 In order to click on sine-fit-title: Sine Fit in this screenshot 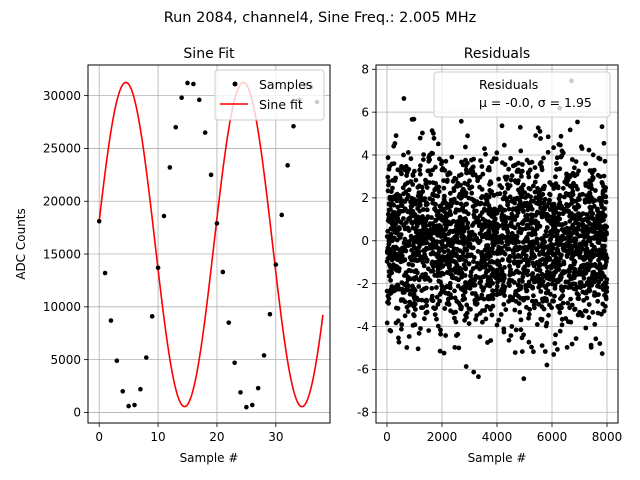, I will do `click(209, 54)`.